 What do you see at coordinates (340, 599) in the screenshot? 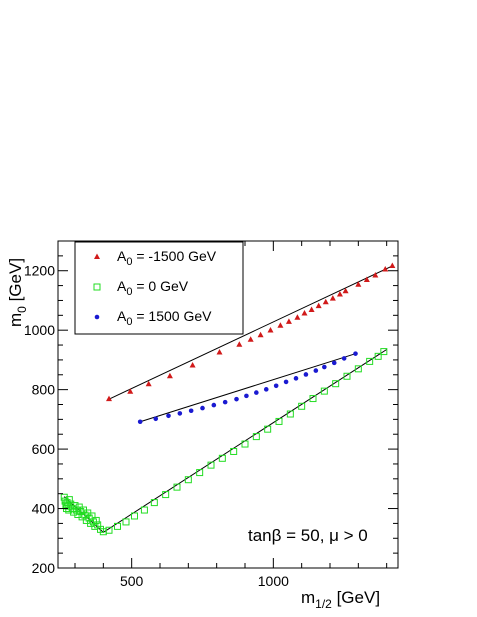
I see `x-axis-title: m1/2 [GeV]` at bounding box center [340, 599].